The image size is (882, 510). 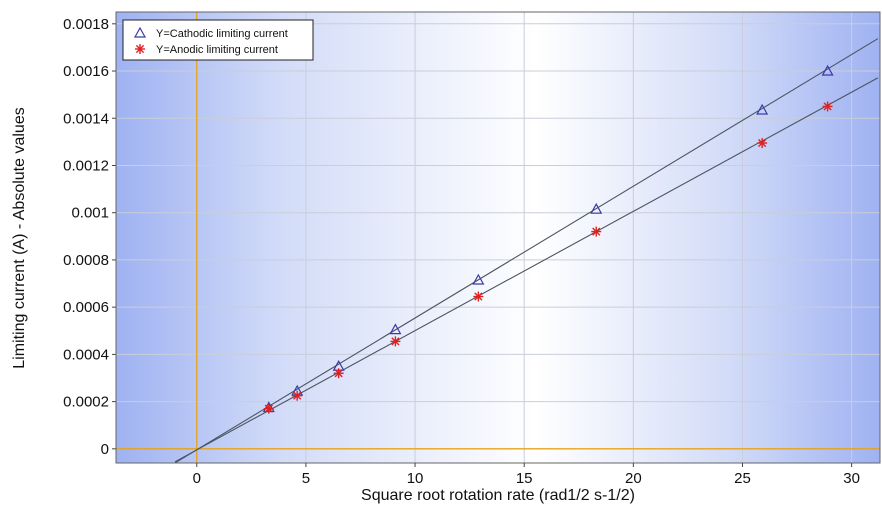 I want to click on legend-anodic-label: Y=Anodic limiting current, so click(x=217, y=50).